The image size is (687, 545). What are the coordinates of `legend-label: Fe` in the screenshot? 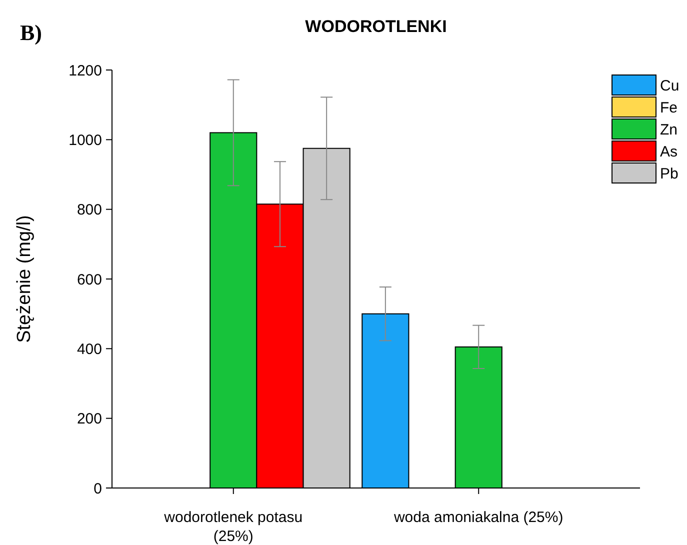 It's located at (669, 107).